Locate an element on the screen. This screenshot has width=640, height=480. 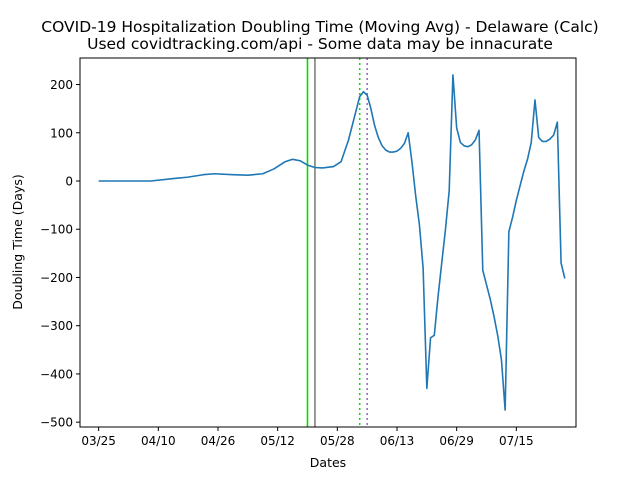
y-tick-label: −200 is located at coordinates (56, 278).